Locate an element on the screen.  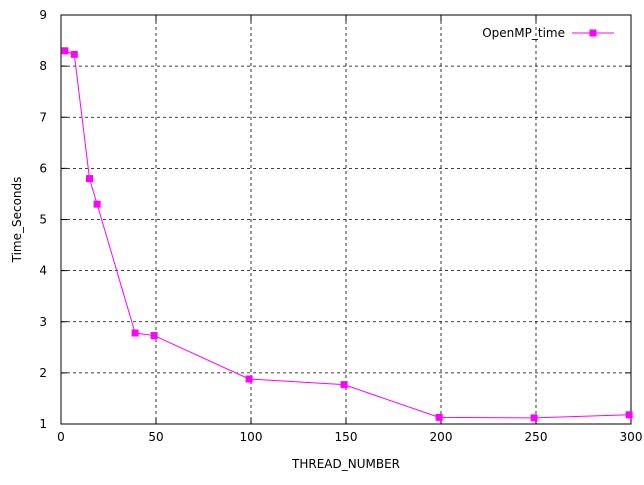
x-axis-title: THREAD_NUMBER is located at coordinates (345, 464).